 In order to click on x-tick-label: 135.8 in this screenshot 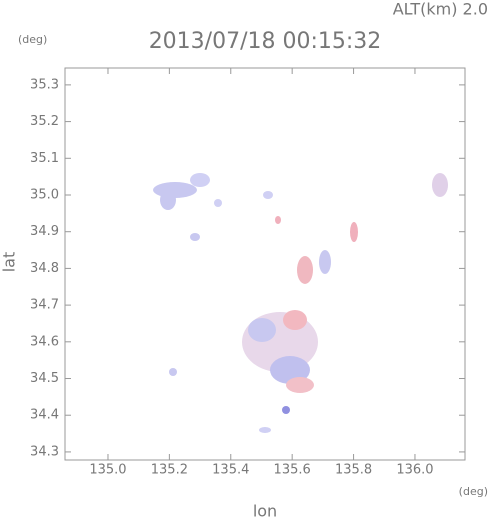, I will do `click(353, 470)`.